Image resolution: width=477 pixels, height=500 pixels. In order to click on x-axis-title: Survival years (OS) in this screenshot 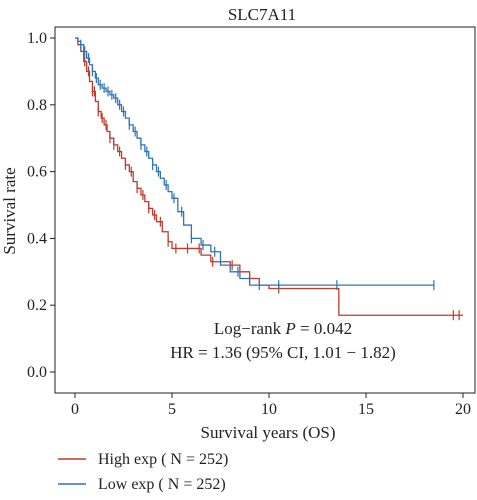, I will do `click(267, 432)`.